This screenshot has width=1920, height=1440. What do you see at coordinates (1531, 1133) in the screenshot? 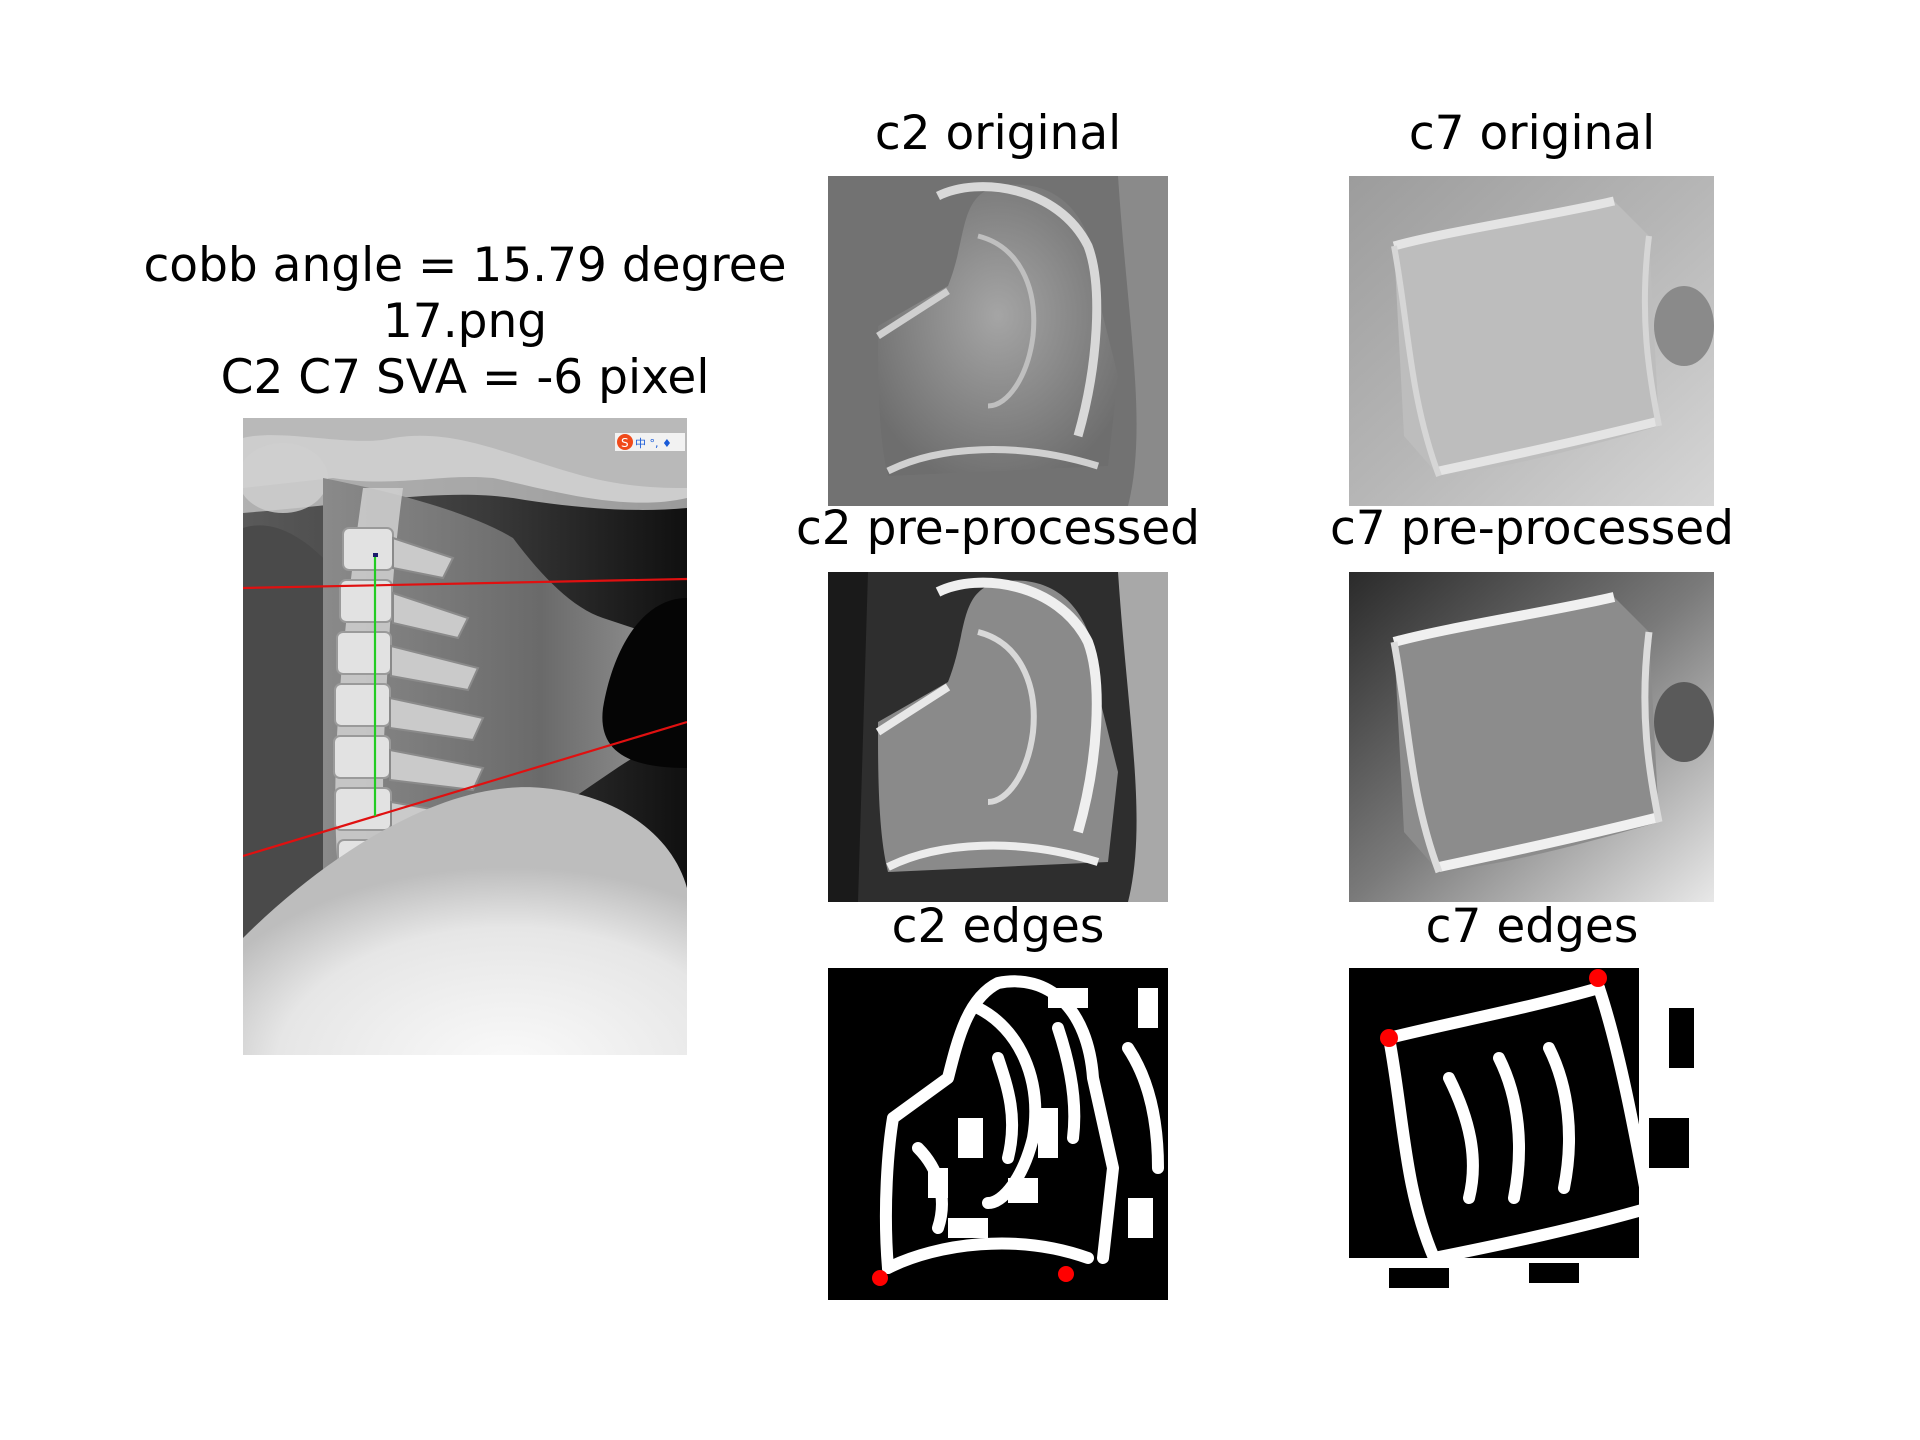
I see `c7-edges-image` at bounding box center [1531, 1133].